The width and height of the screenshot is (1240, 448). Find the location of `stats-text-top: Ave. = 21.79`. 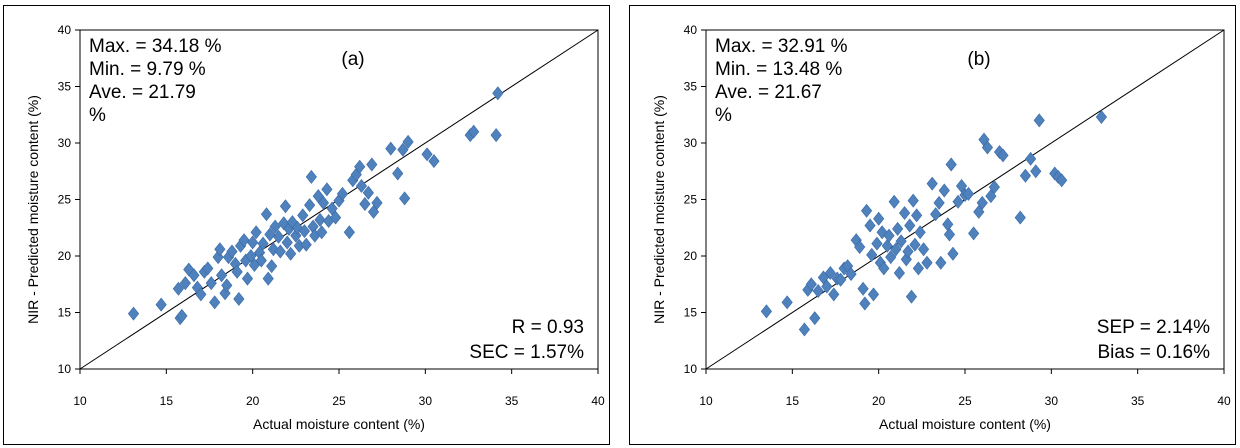

stats-text-top: Ave. = 21.79 is located at coordinates (142, 92).